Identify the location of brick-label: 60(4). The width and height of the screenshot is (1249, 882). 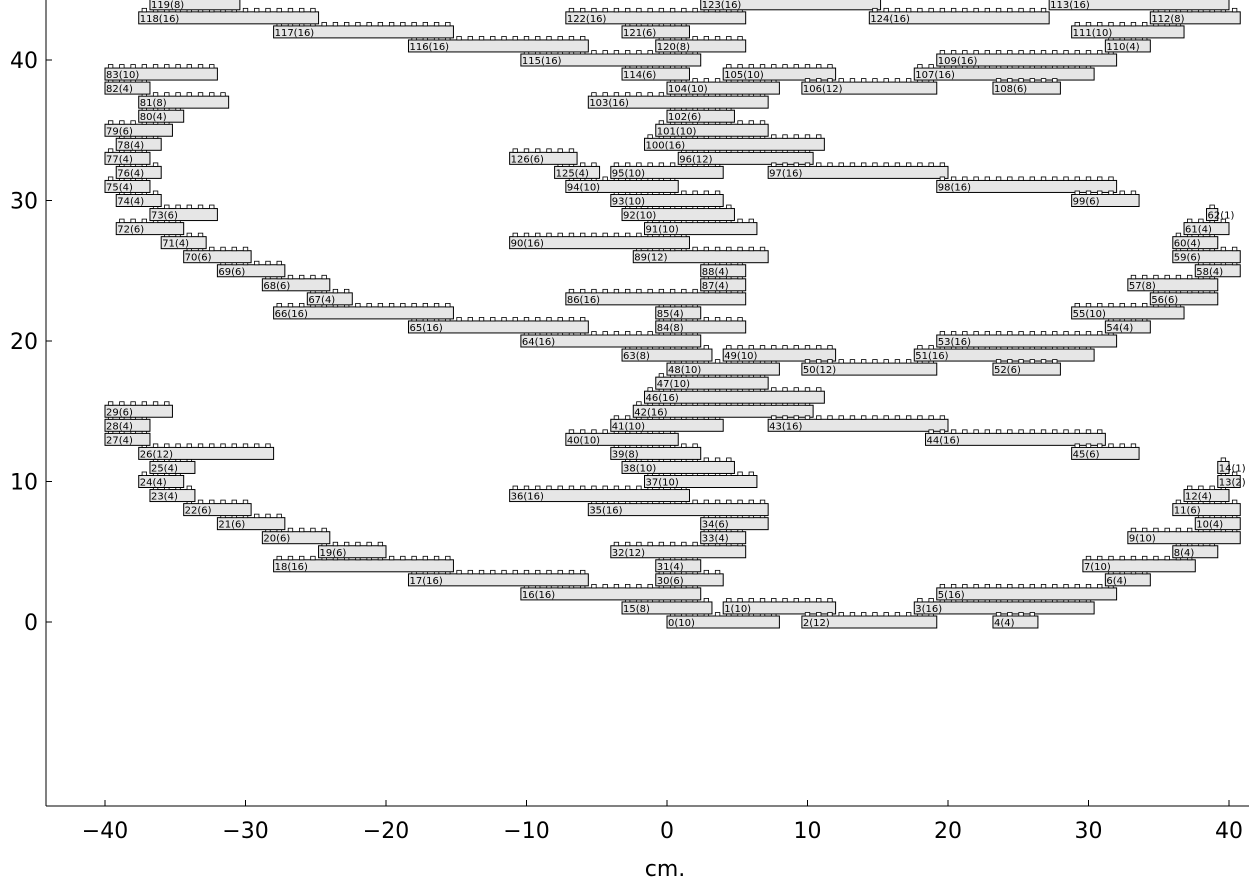
(1187, 244).